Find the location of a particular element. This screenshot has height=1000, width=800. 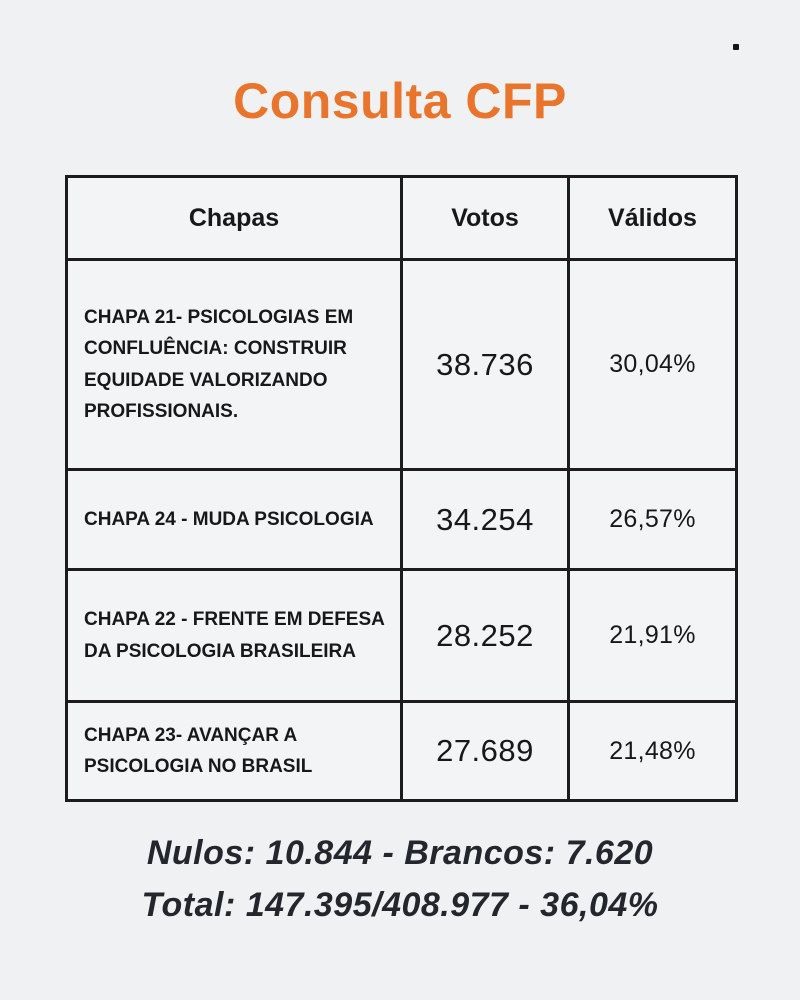

corner-dot is located at coordinates (736, 47).